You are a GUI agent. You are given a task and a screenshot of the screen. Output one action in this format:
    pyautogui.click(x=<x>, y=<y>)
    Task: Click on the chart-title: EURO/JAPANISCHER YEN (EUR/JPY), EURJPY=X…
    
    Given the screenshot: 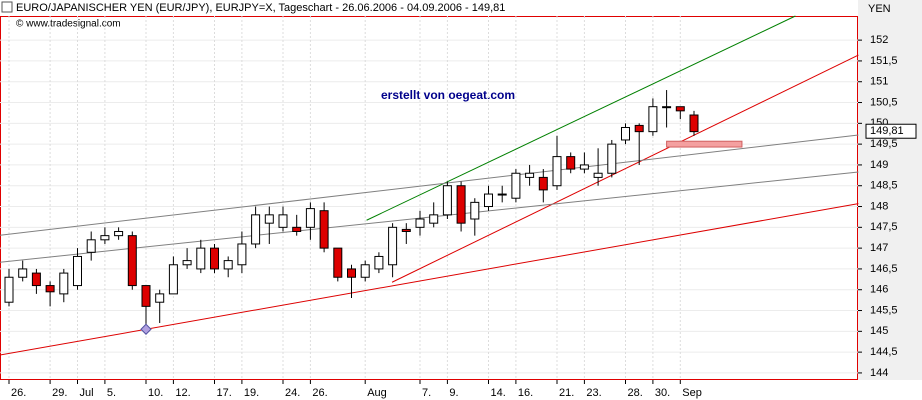 What is the action you would take?
    pyautogui.click(x=260, y=8)
    